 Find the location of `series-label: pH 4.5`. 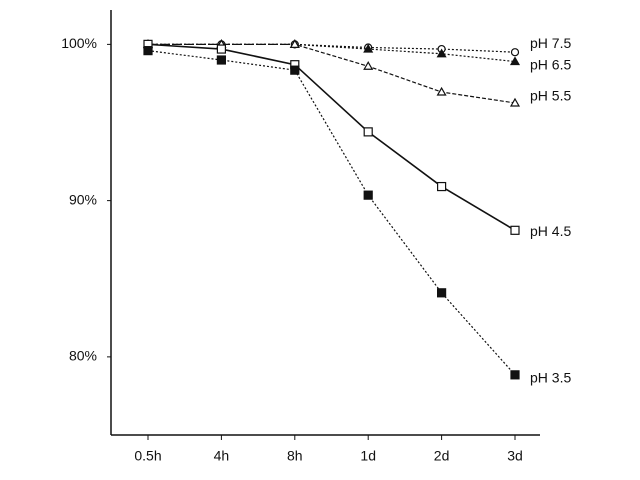

series-label: pH 4.5 is located at coordinates (550, 231).